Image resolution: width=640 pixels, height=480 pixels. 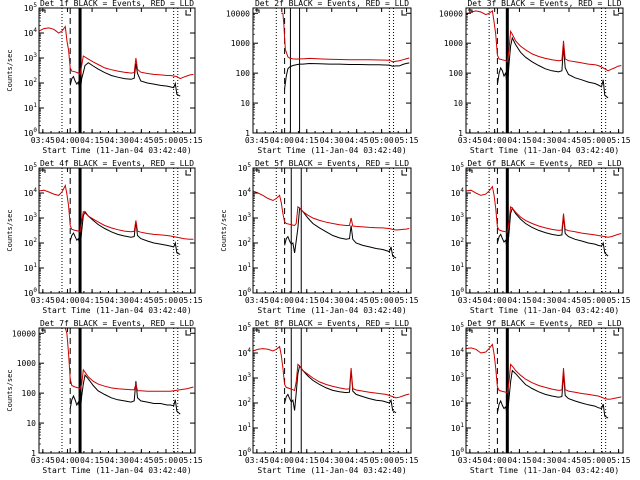 What do you see at coordinates (31, 423) in the screenshot?
I see `y-tick-label: 10` at bounding box center [31, 423].